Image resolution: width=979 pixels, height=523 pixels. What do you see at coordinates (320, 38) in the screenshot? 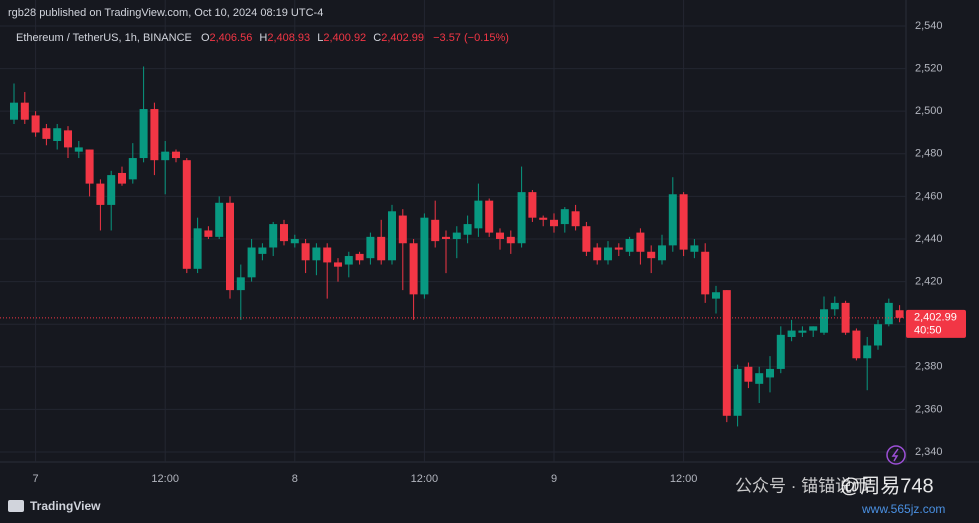
I see `l-prefix: L` at bounding box center [320, 38].